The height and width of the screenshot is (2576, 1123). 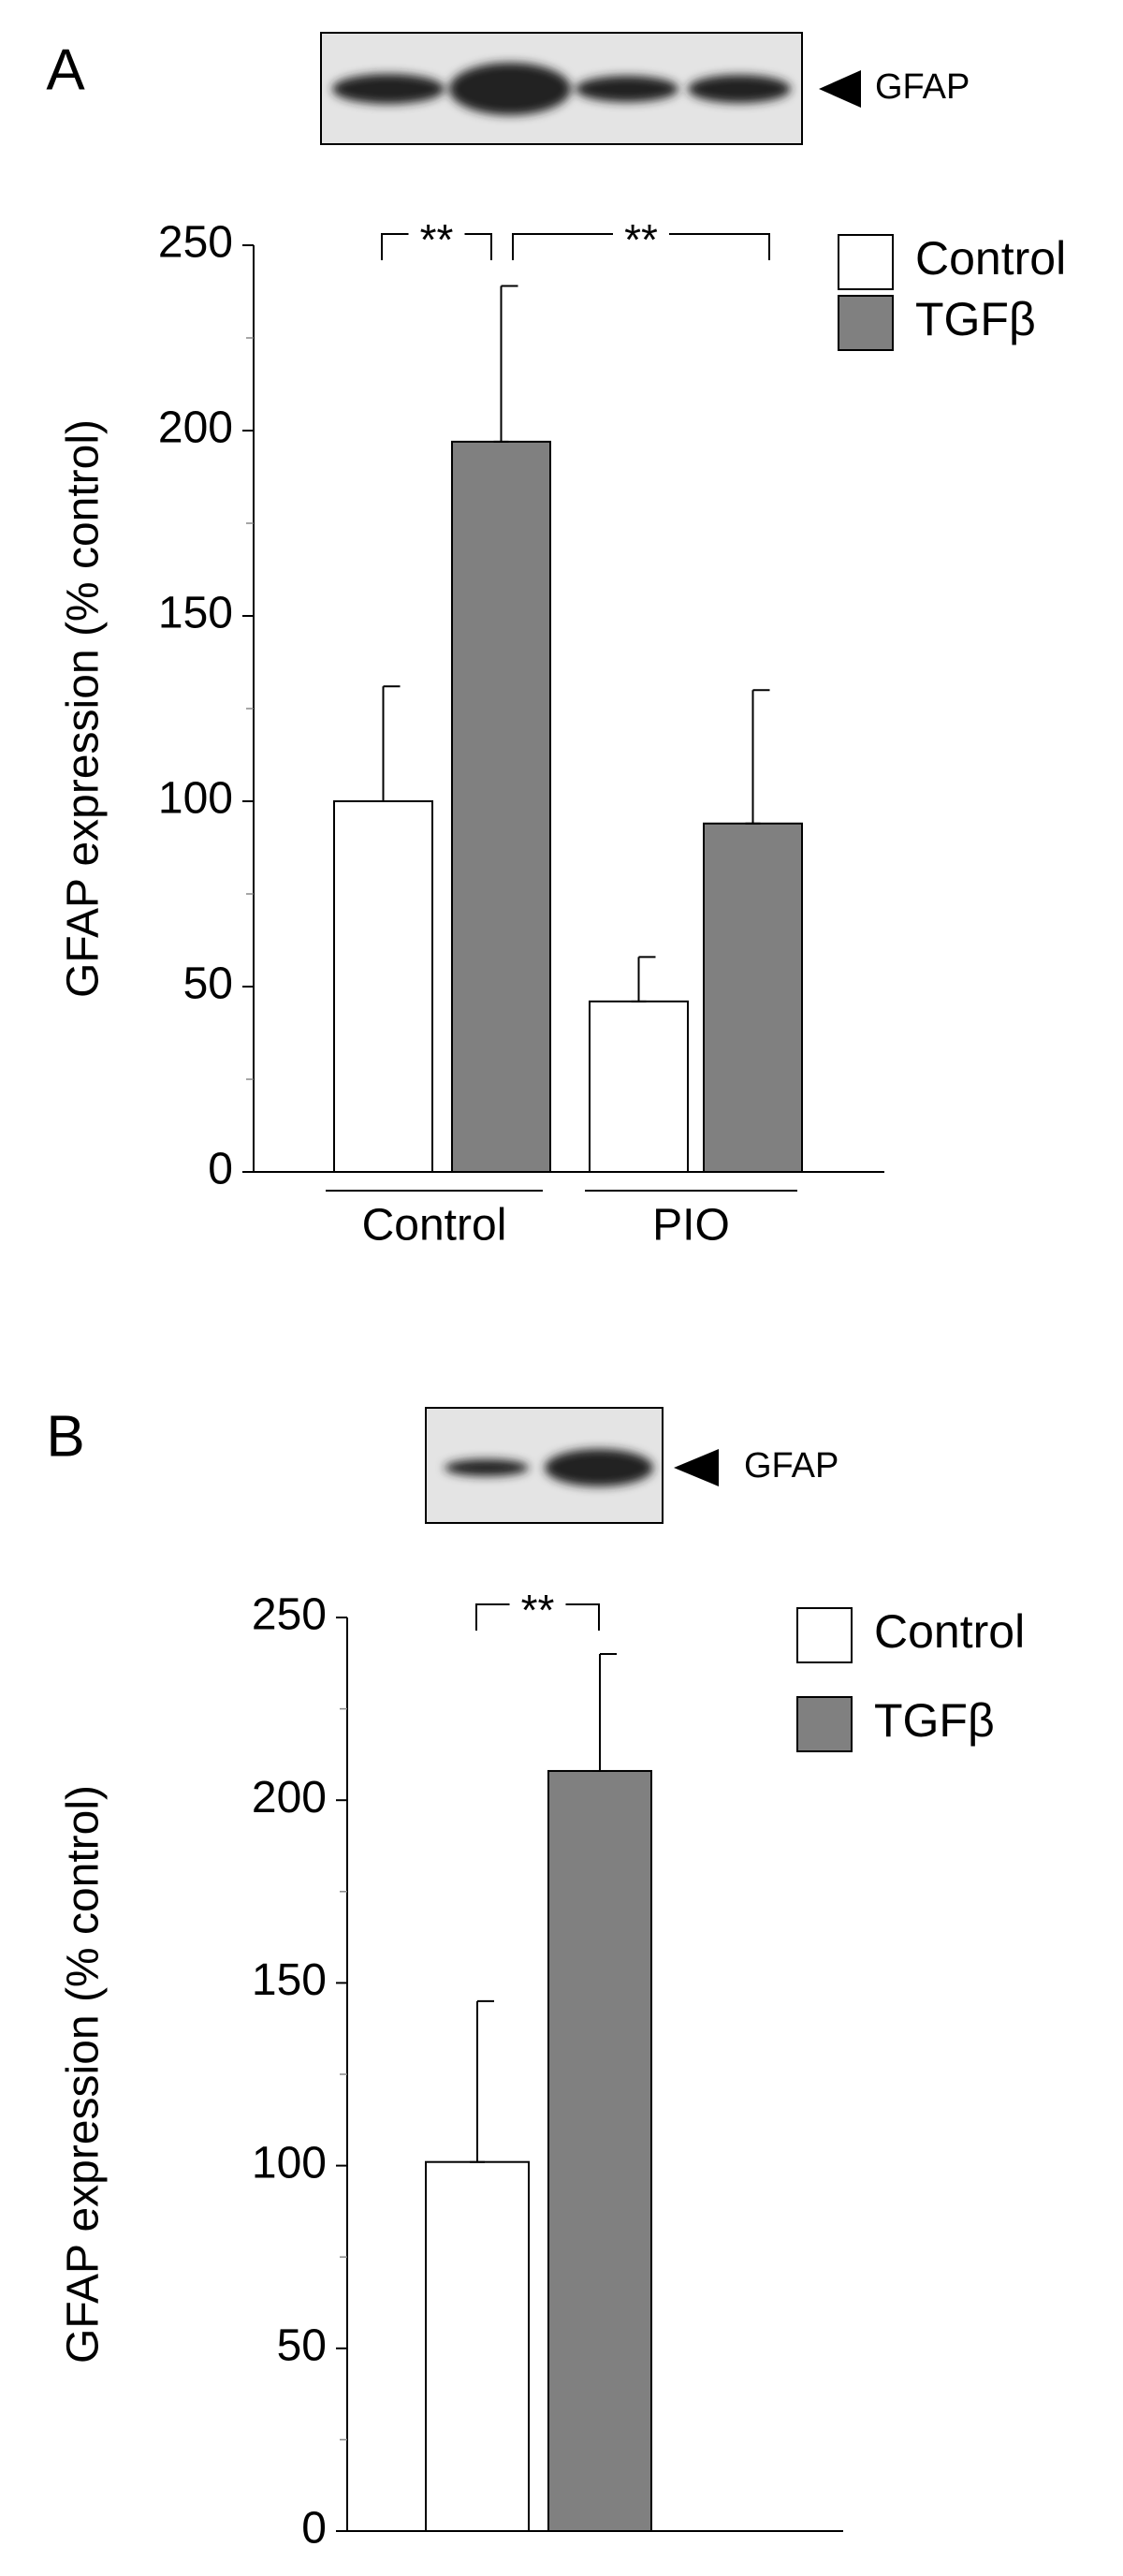 What do you see at coordinates (65, 1436) in the screenshot?
I see `panel-label: B` at bounding box center [65, 1436].